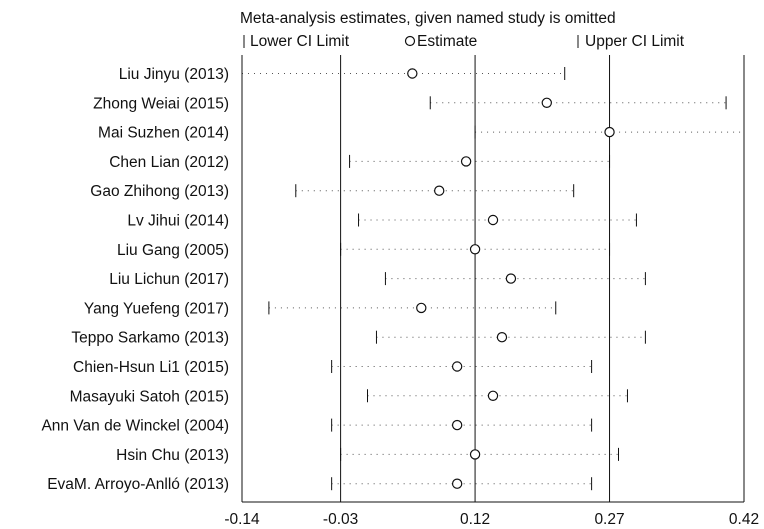 The image size is (764, 529). I want to click on study-row: Masayuki Satoh (2015), so click(349, 396).